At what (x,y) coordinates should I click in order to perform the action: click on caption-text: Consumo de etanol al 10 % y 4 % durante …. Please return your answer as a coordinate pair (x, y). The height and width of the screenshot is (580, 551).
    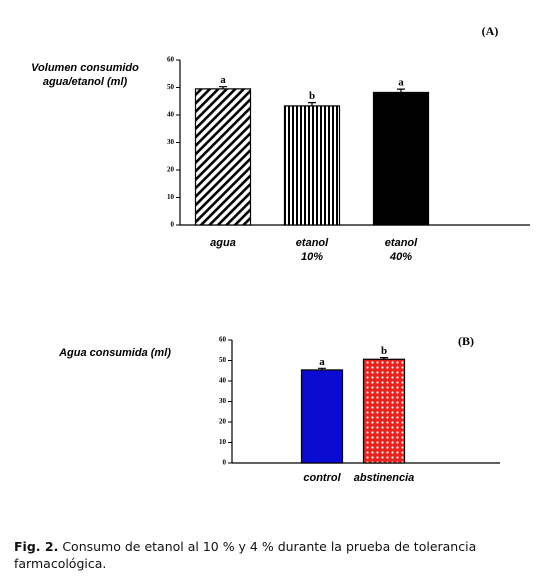
    Looking at the image, I should click on (245, 555).